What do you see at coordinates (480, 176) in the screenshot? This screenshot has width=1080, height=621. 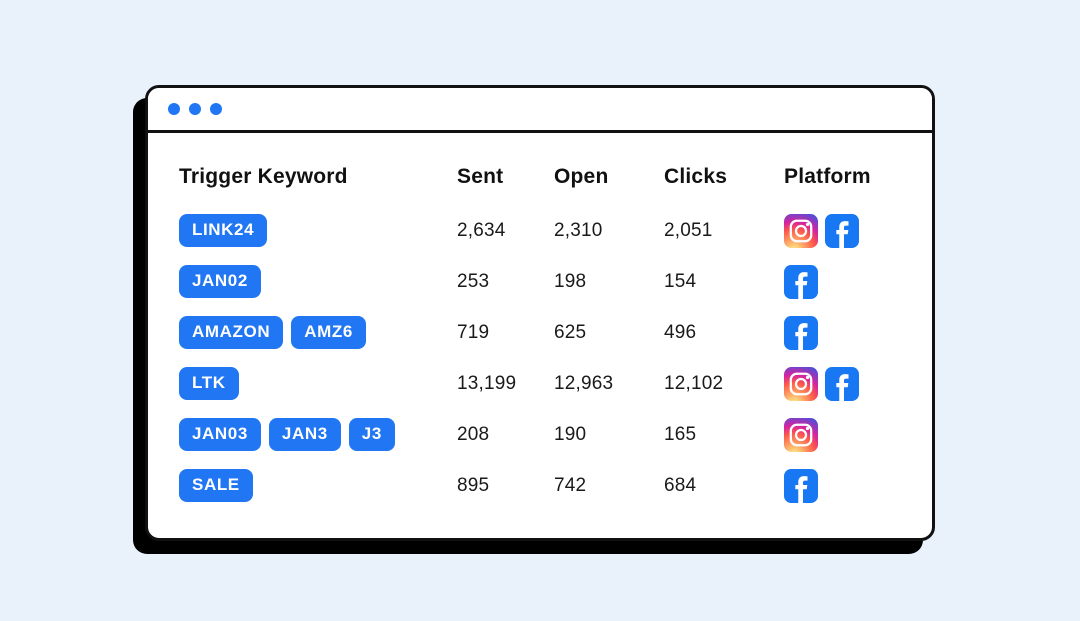 I see `column-header-sent: Sent` at bounding box center [480, 176].